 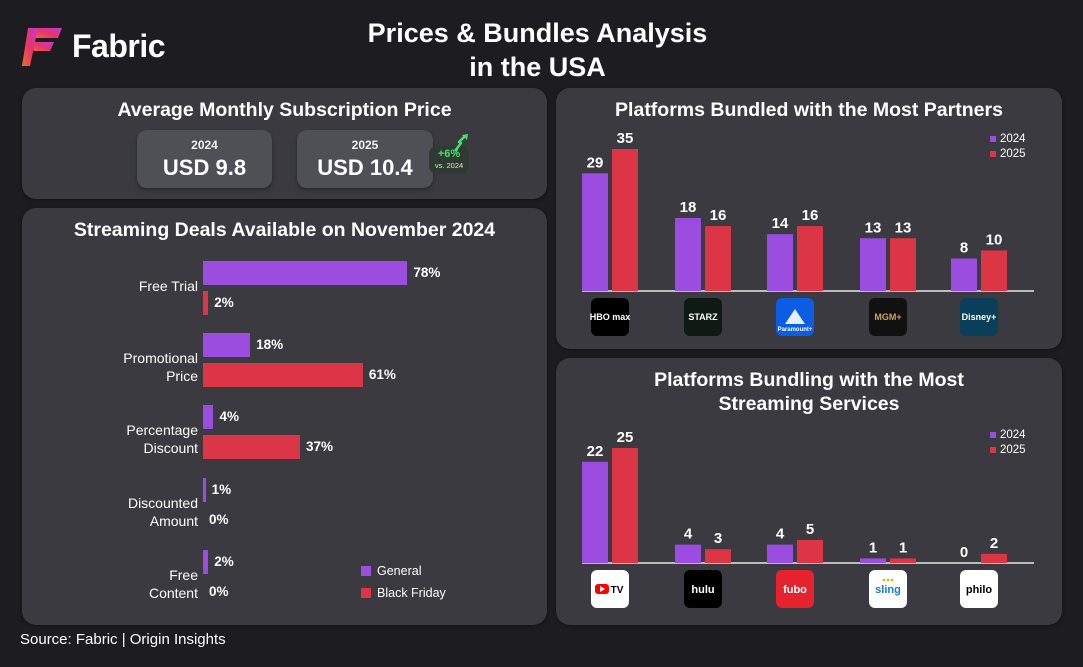 What do you see at coordinates (809, 380) in the screenshot?
I see `bundling-title-line-1: Platforms Bundling with the Most` at bounding box center [809, 380].